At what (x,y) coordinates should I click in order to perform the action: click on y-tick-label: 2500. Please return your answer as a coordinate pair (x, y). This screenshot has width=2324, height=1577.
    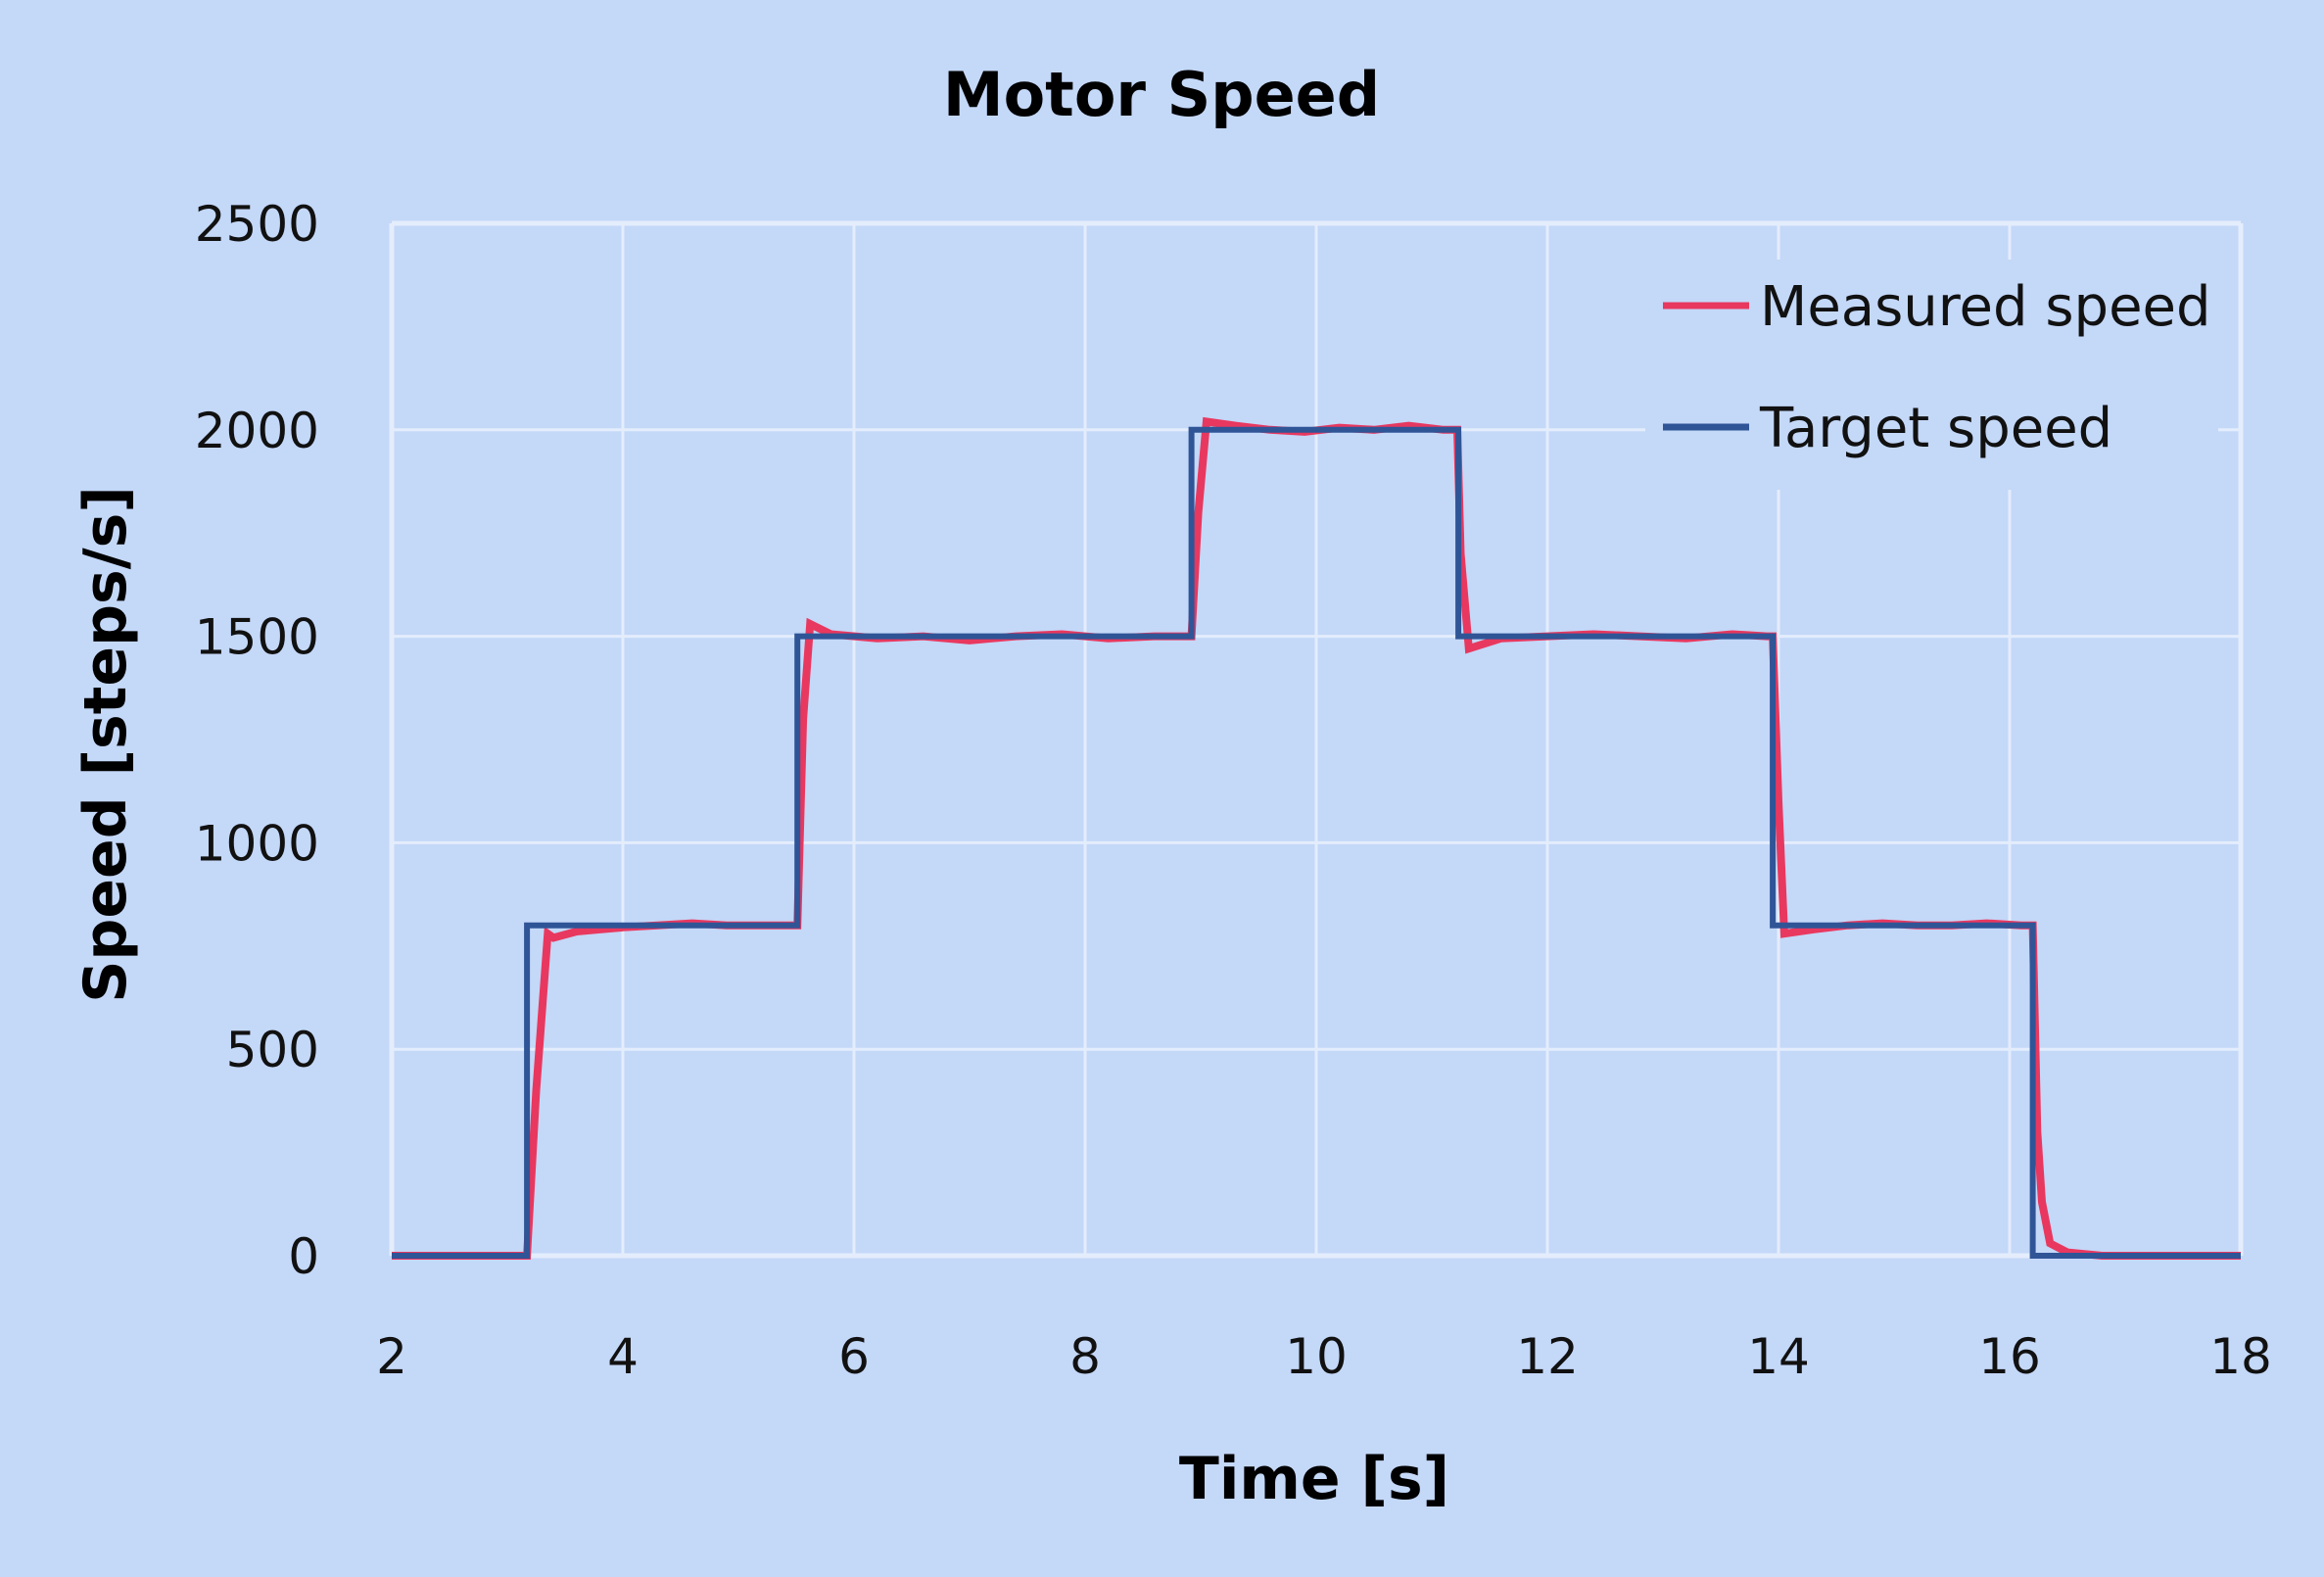
    Looking at the image, I should click on (257, 224).